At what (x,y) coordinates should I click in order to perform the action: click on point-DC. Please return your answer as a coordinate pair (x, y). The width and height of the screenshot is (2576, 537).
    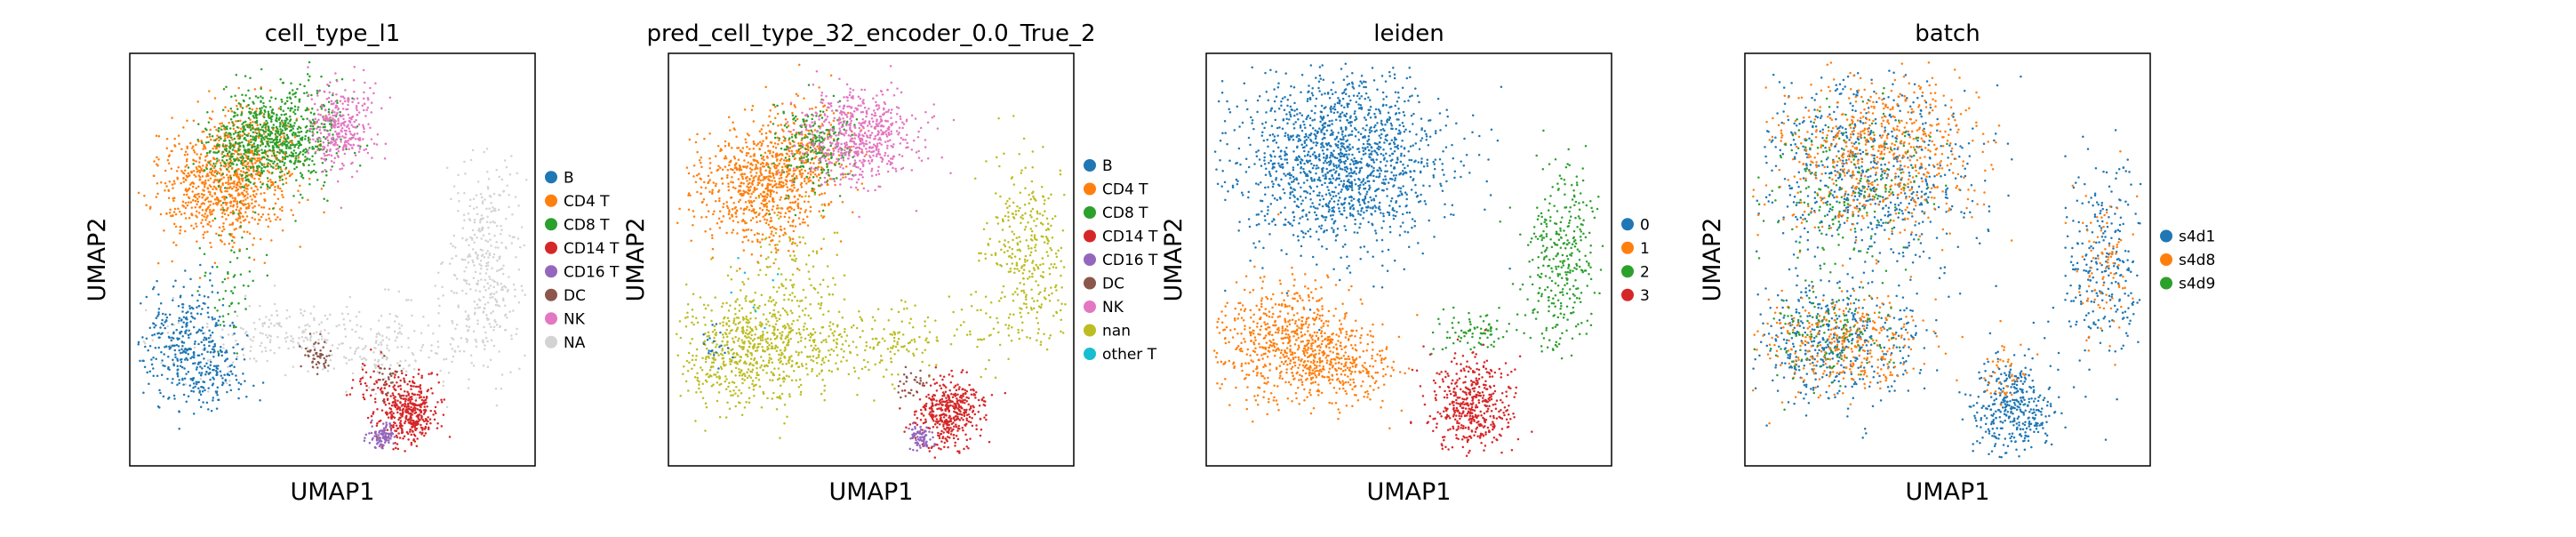
    Looking at the image, I should click on (315, 342).